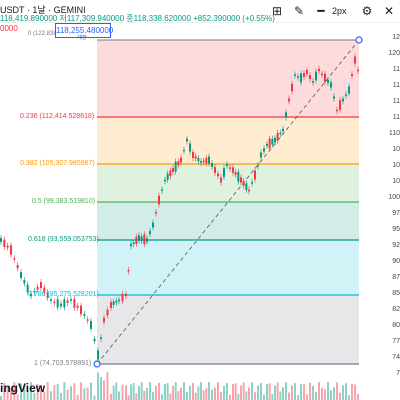 This screenshot has width=400, height=400. What do you see at coordinates (179, 386) in the screenshot?
I see `volume-series` at bounding box center [179, 386].